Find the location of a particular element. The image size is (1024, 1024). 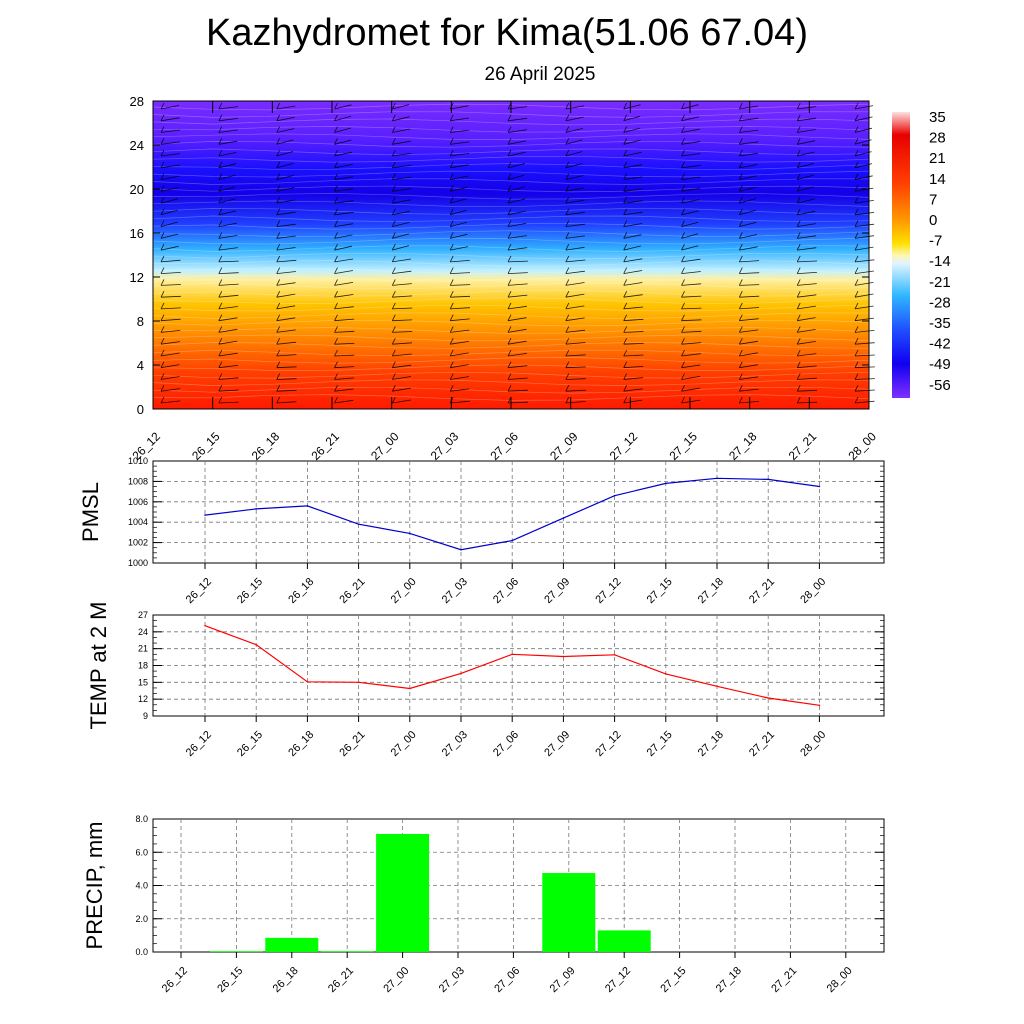

y-tick-label: 1008 is located at coordinates (138, 481).